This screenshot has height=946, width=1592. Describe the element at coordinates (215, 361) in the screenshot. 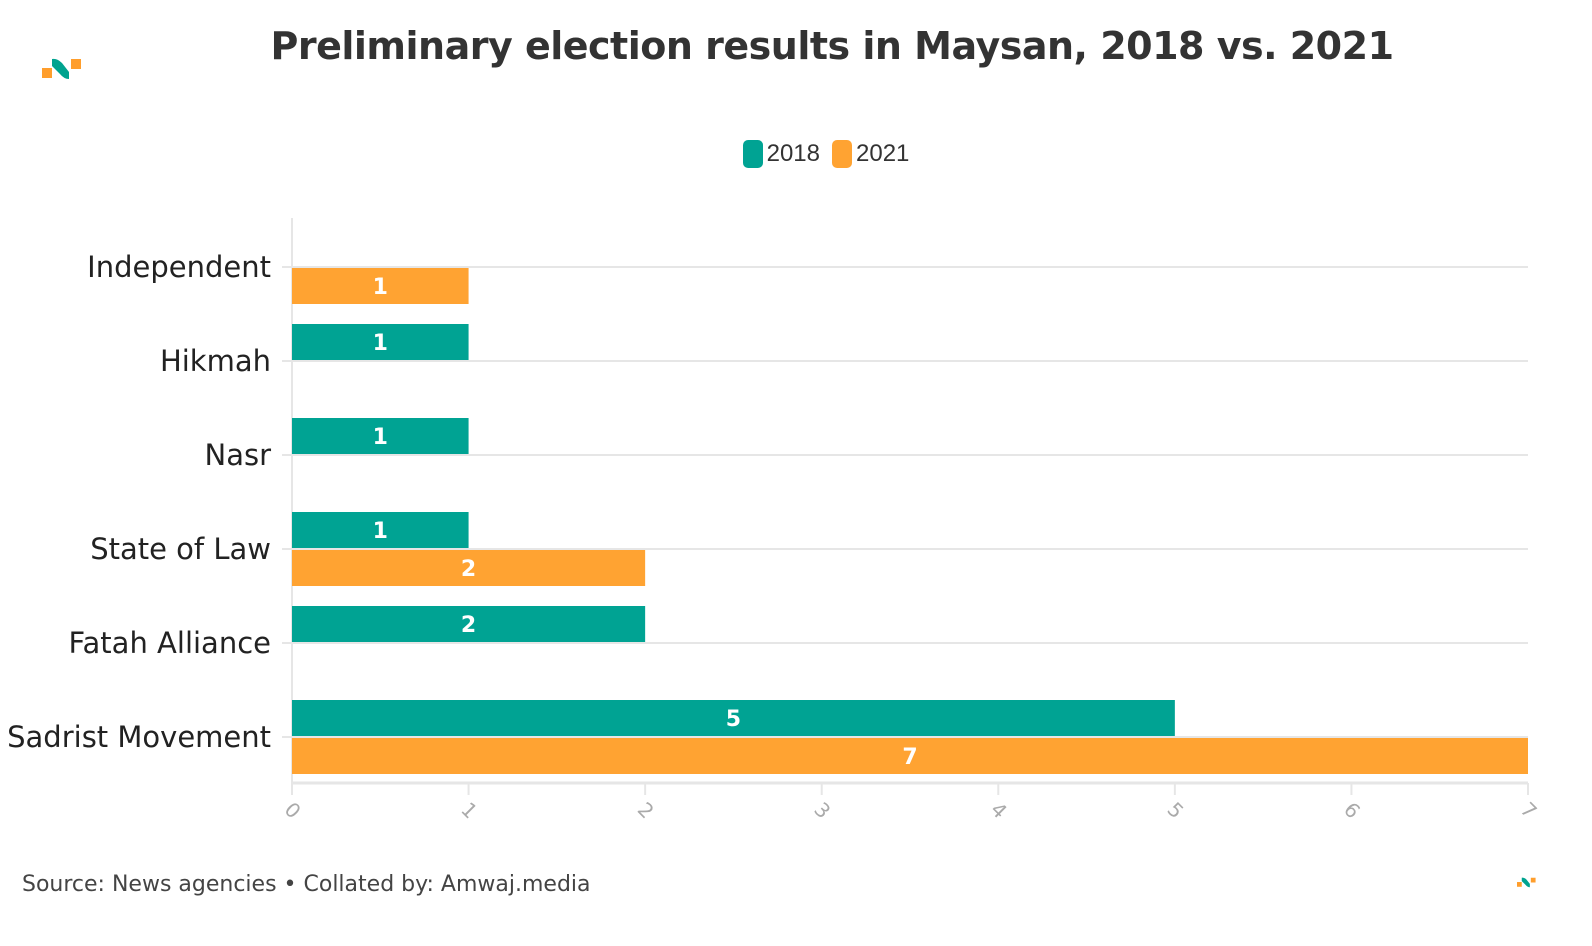

I see `category-label: Hikmah` at that location.